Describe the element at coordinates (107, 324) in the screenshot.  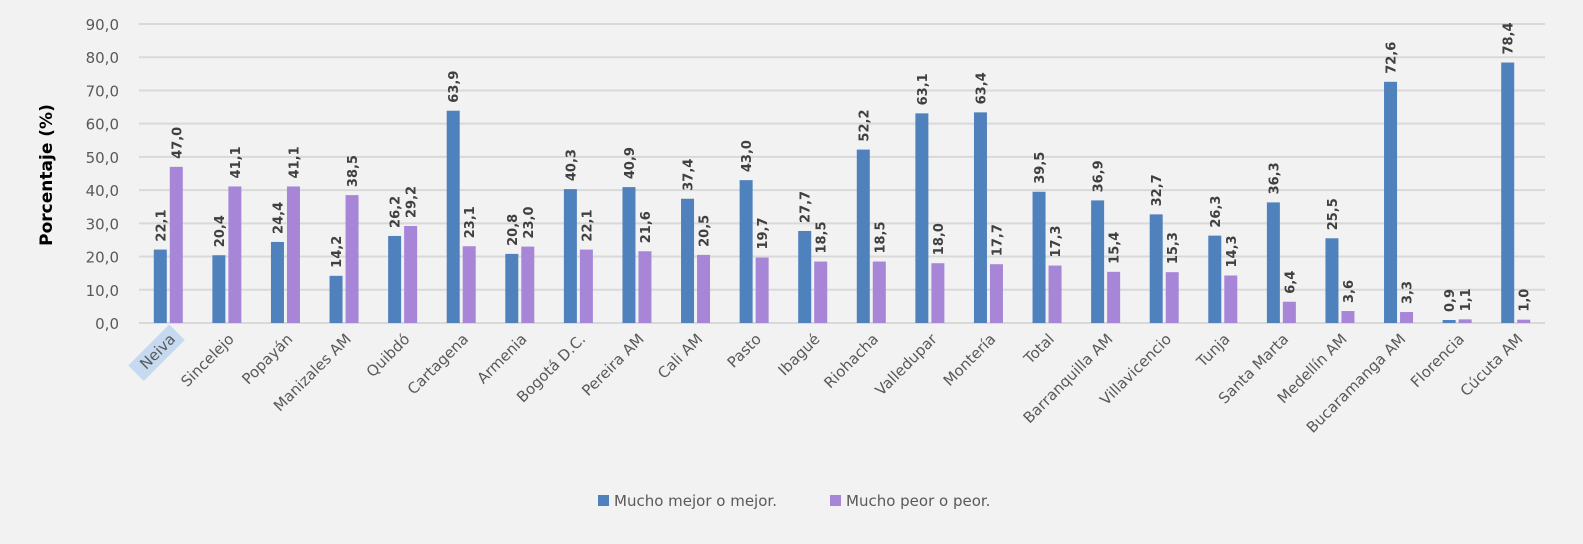
I see `y-tick-label: 0,0` at that location.